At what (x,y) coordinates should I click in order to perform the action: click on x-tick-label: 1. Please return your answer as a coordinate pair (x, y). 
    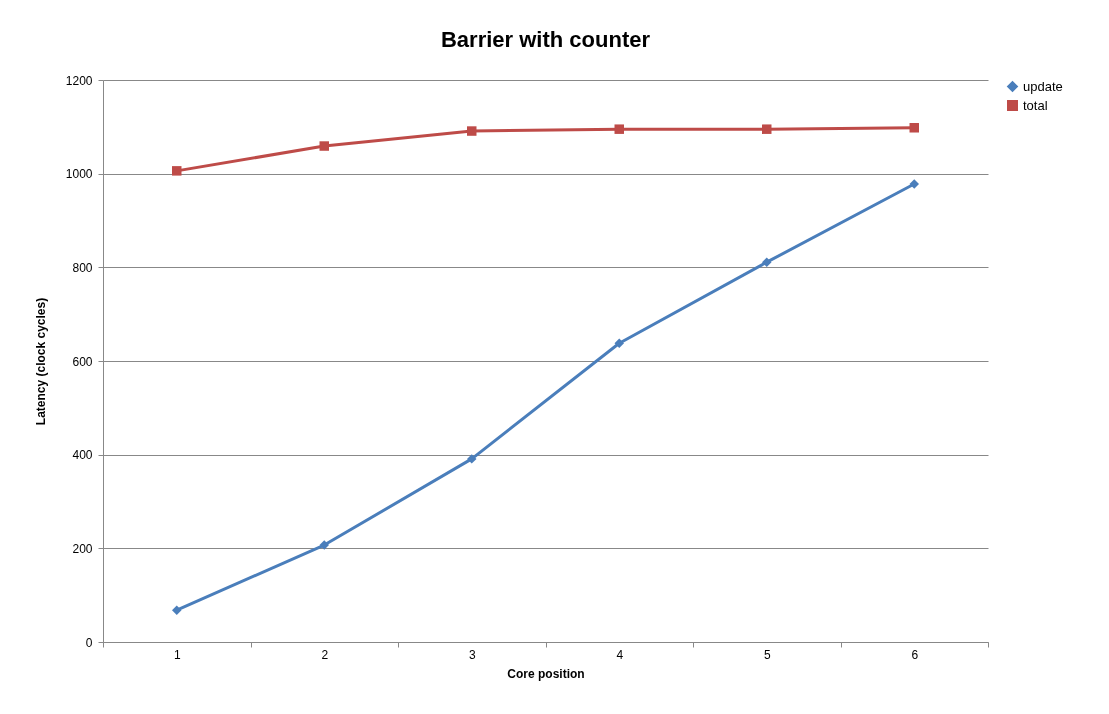
    Looking at the image, I should click on (177, 654).